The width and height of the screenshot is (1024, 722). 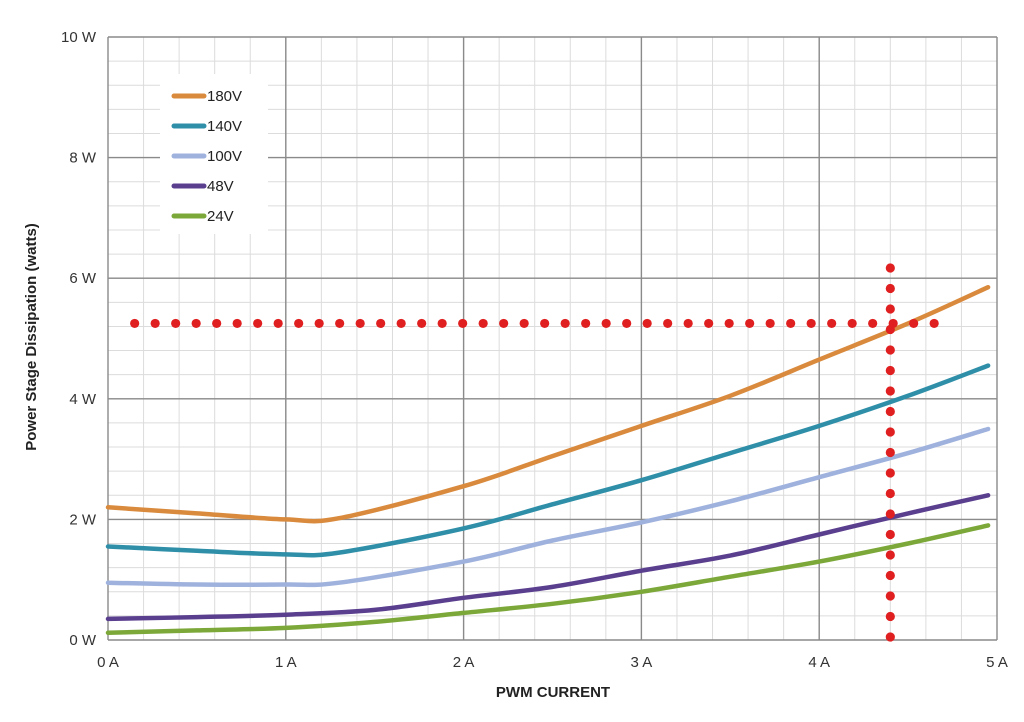 I want to click on legend-label: 100V, so click(x=224, y=156).